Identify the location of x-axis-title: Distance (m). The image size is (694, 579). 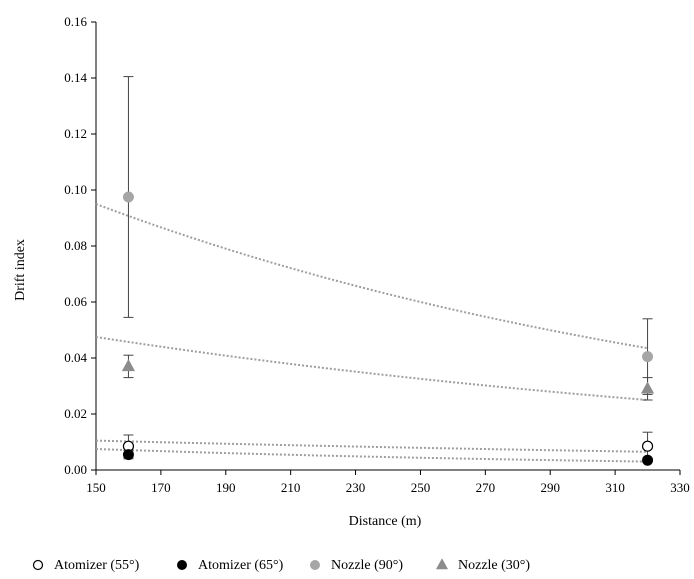
(385, 521).